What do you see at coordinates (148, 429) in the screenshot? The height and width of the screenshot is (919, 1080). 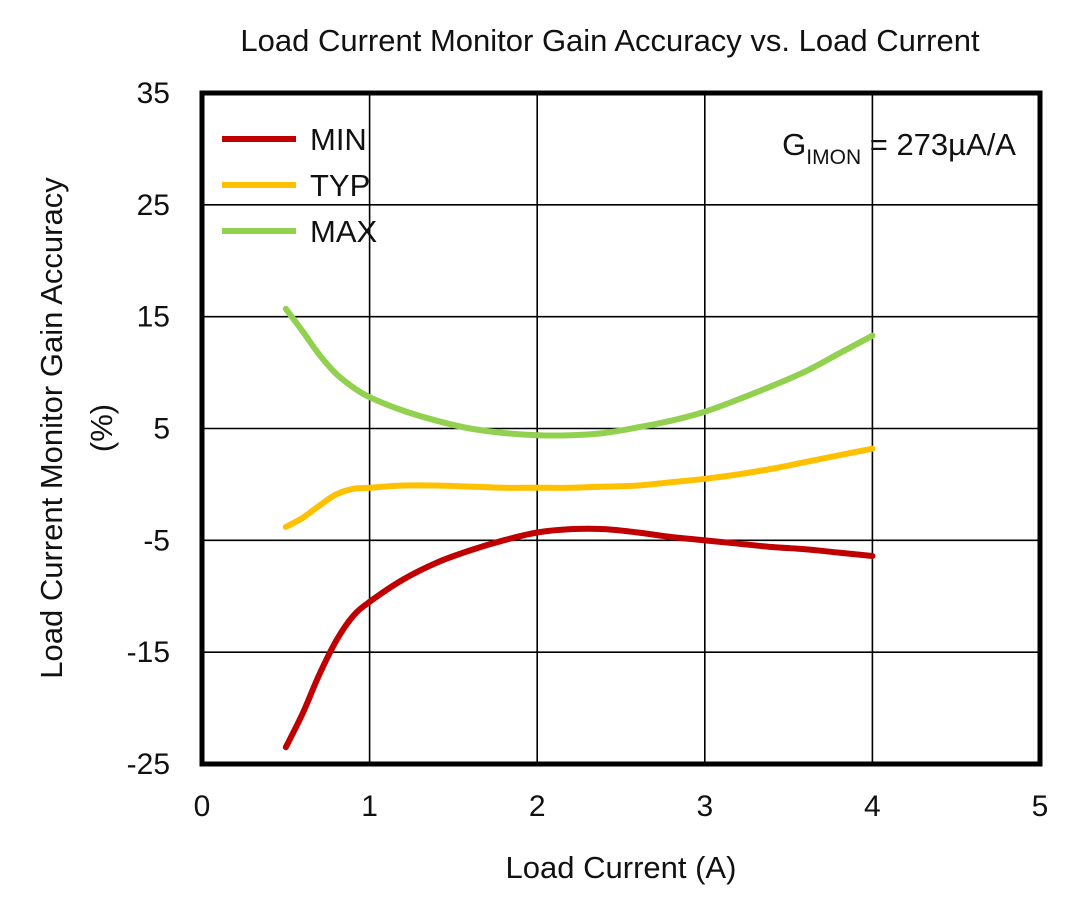 I see `y-tick-labels: 35 25 15 5 -5 -15 -25` at bounding box center [148, 429].